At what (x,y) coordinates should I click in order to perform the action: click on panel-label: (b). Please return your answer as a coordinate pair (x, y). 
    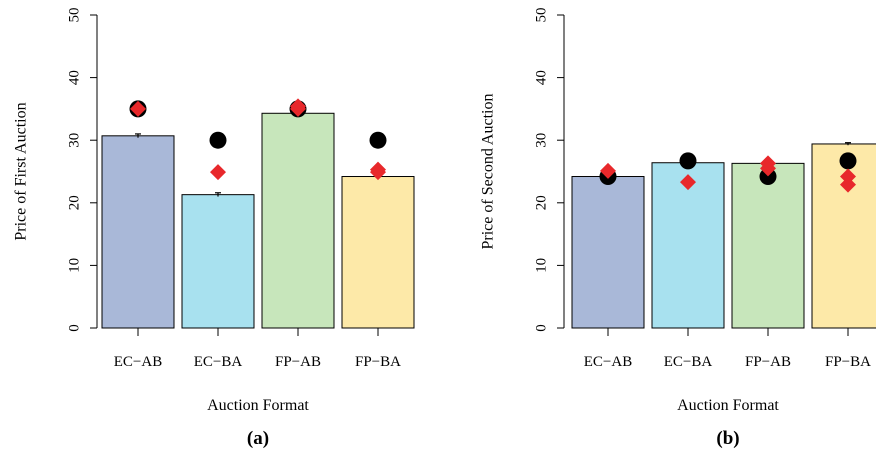
    Looking at the image, I should click on (727, 438).